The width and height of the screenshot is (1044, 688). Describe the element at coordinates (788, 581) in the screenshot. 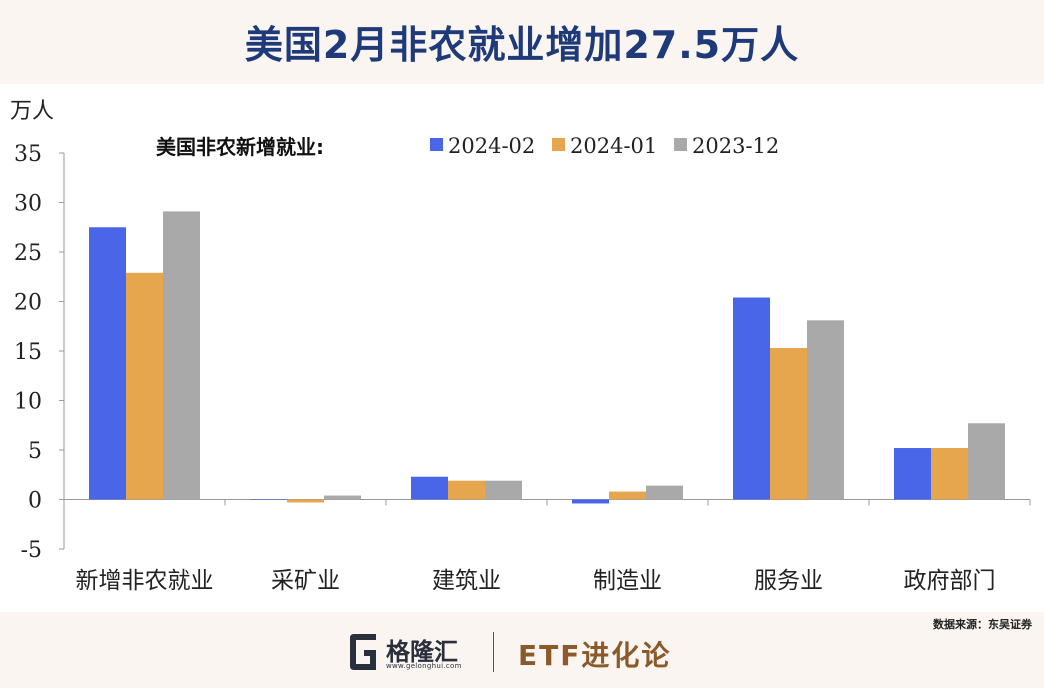

I see `x-tick-label: 服务业` at that location.